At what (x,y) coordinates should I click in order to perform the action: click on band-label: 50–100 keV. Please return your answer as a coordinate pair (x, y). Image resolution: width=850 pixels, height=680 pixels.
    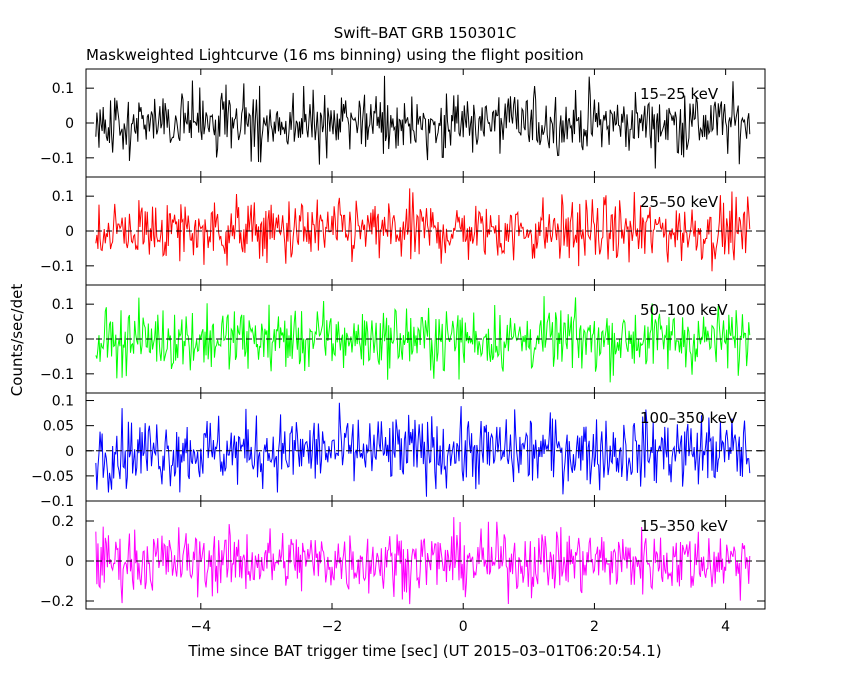
    Looking at the image, I should click on (684, 310).